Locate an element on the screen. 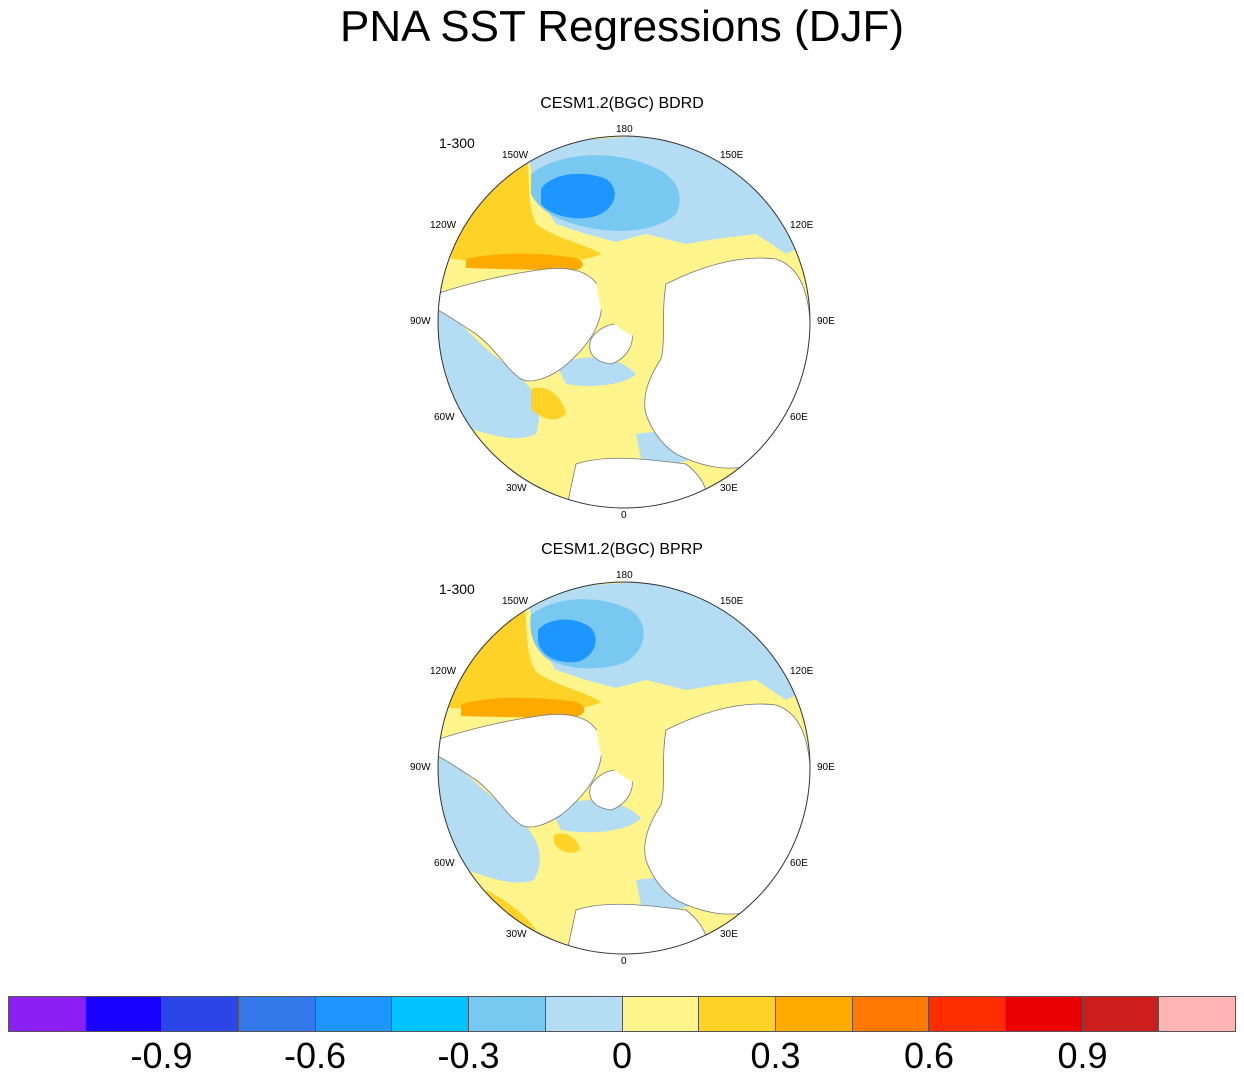 This screenshot has height=1078, width=1244. colorbar is located at coordinates (622, 1014).